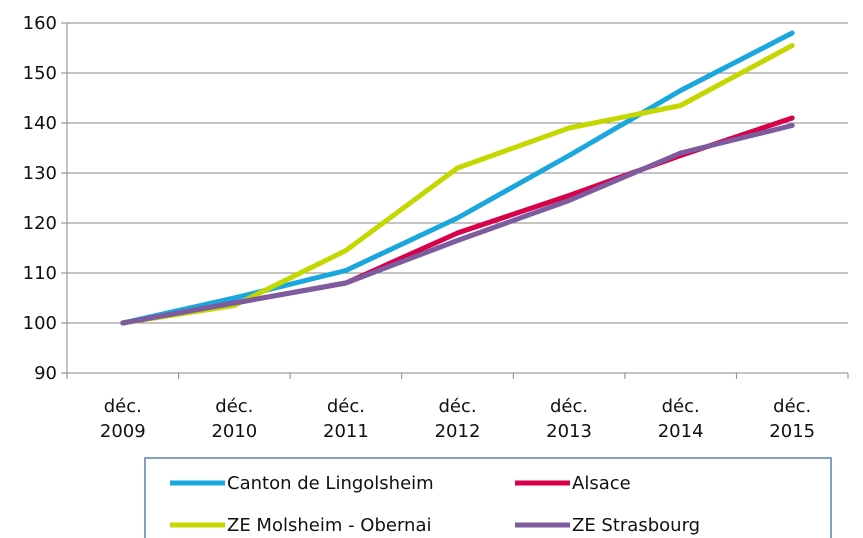 The width and height of the screenshot is (863, 538). What do you see at coordinates (40, 223) in the screenshot?
I see `y-tick-label: 120` at bounding box center [40, 223].